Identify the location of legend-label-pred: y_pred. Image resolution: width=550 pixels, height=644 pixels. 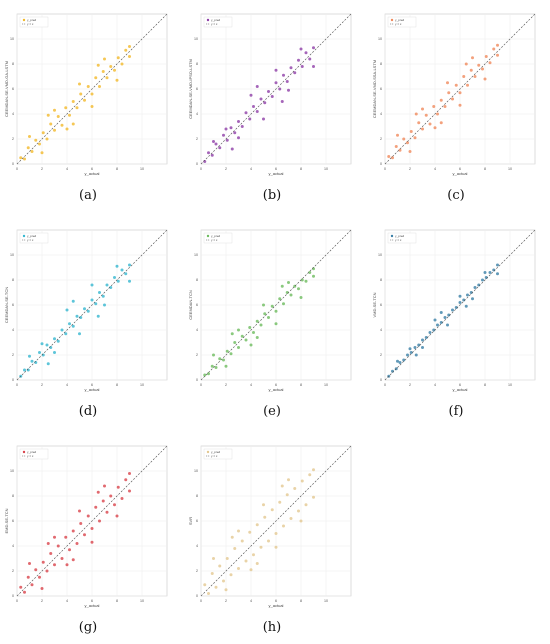
(400, 236).